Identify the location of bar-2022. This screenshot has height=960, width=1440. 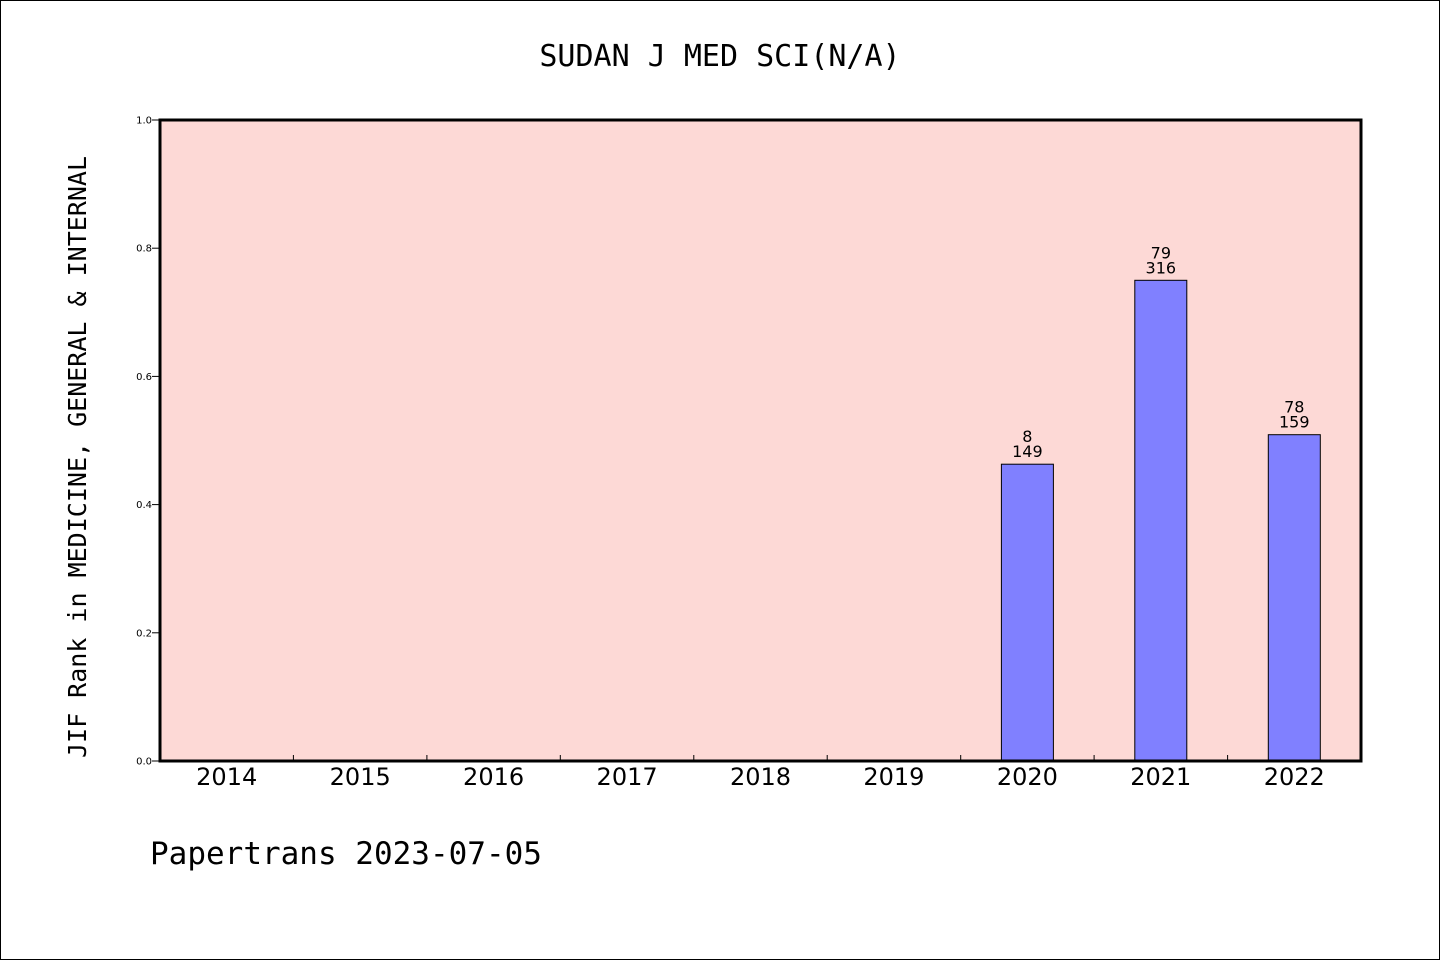
(1294, 598).